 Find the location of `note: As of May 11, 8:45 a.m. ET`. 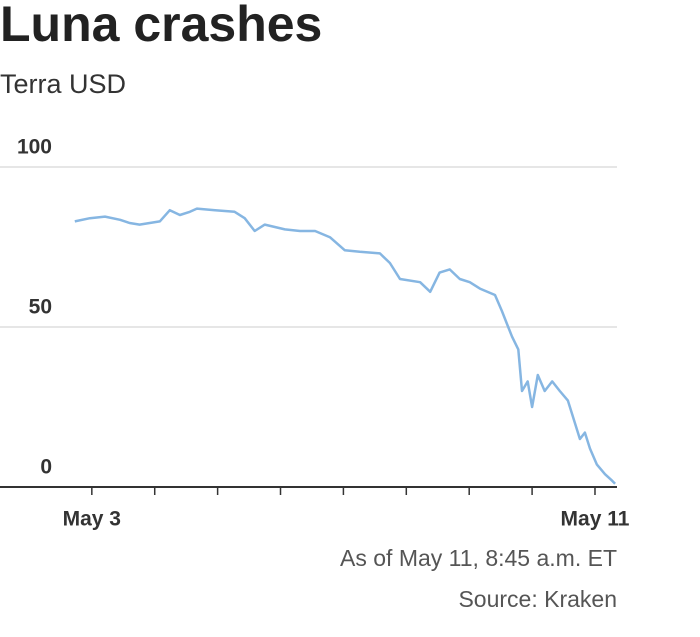

note: As of May 11, 8:45 a.m. ET is located at coordinates (478, 558).